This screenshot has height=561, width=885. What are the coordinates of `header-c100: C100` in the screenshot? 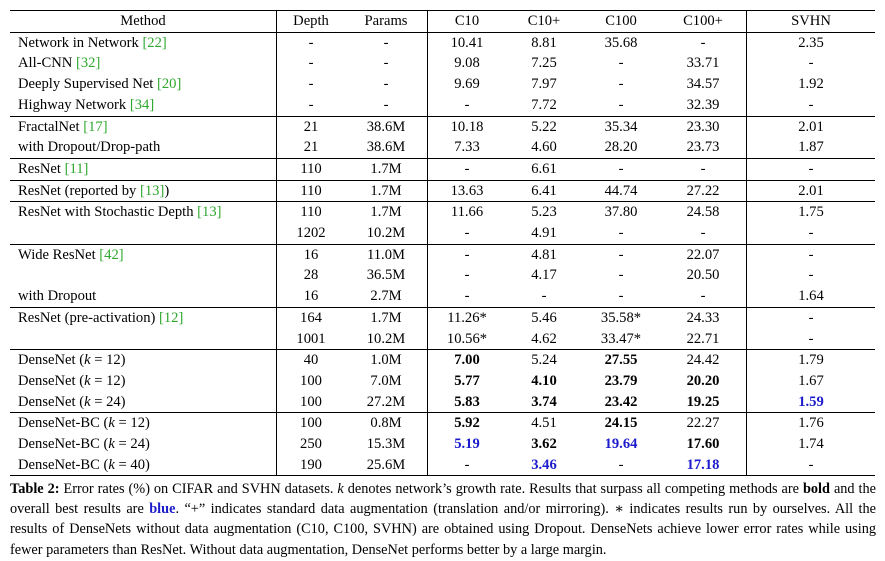 It's located at (621, 21).